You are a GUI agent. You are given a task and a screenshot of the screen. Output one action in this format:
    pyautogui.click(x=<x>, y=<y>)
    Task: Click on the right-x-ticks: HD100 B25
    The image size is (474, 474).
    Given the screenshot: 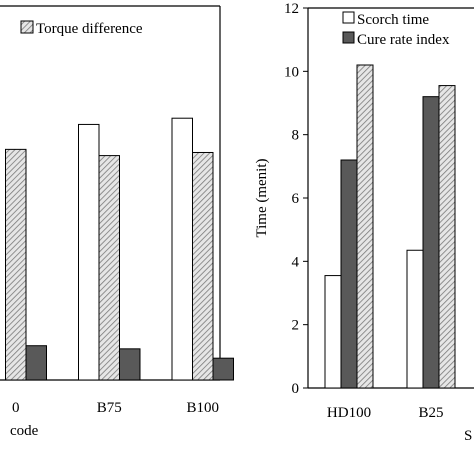 What is the action you would take?
    pyautogui.click(x=385, y=413)
    